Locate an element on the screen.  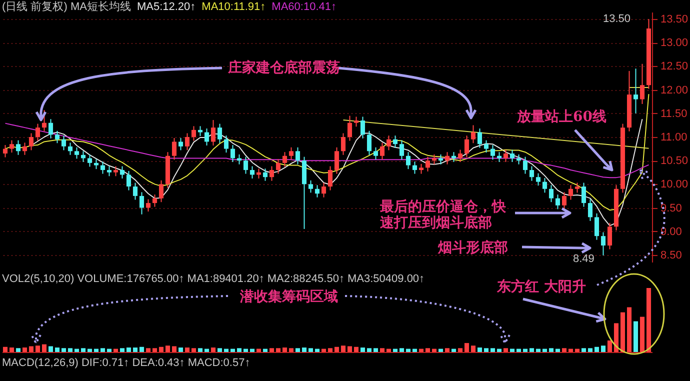
text: MA60:10.41↑ is located at coordinates (304, 7).